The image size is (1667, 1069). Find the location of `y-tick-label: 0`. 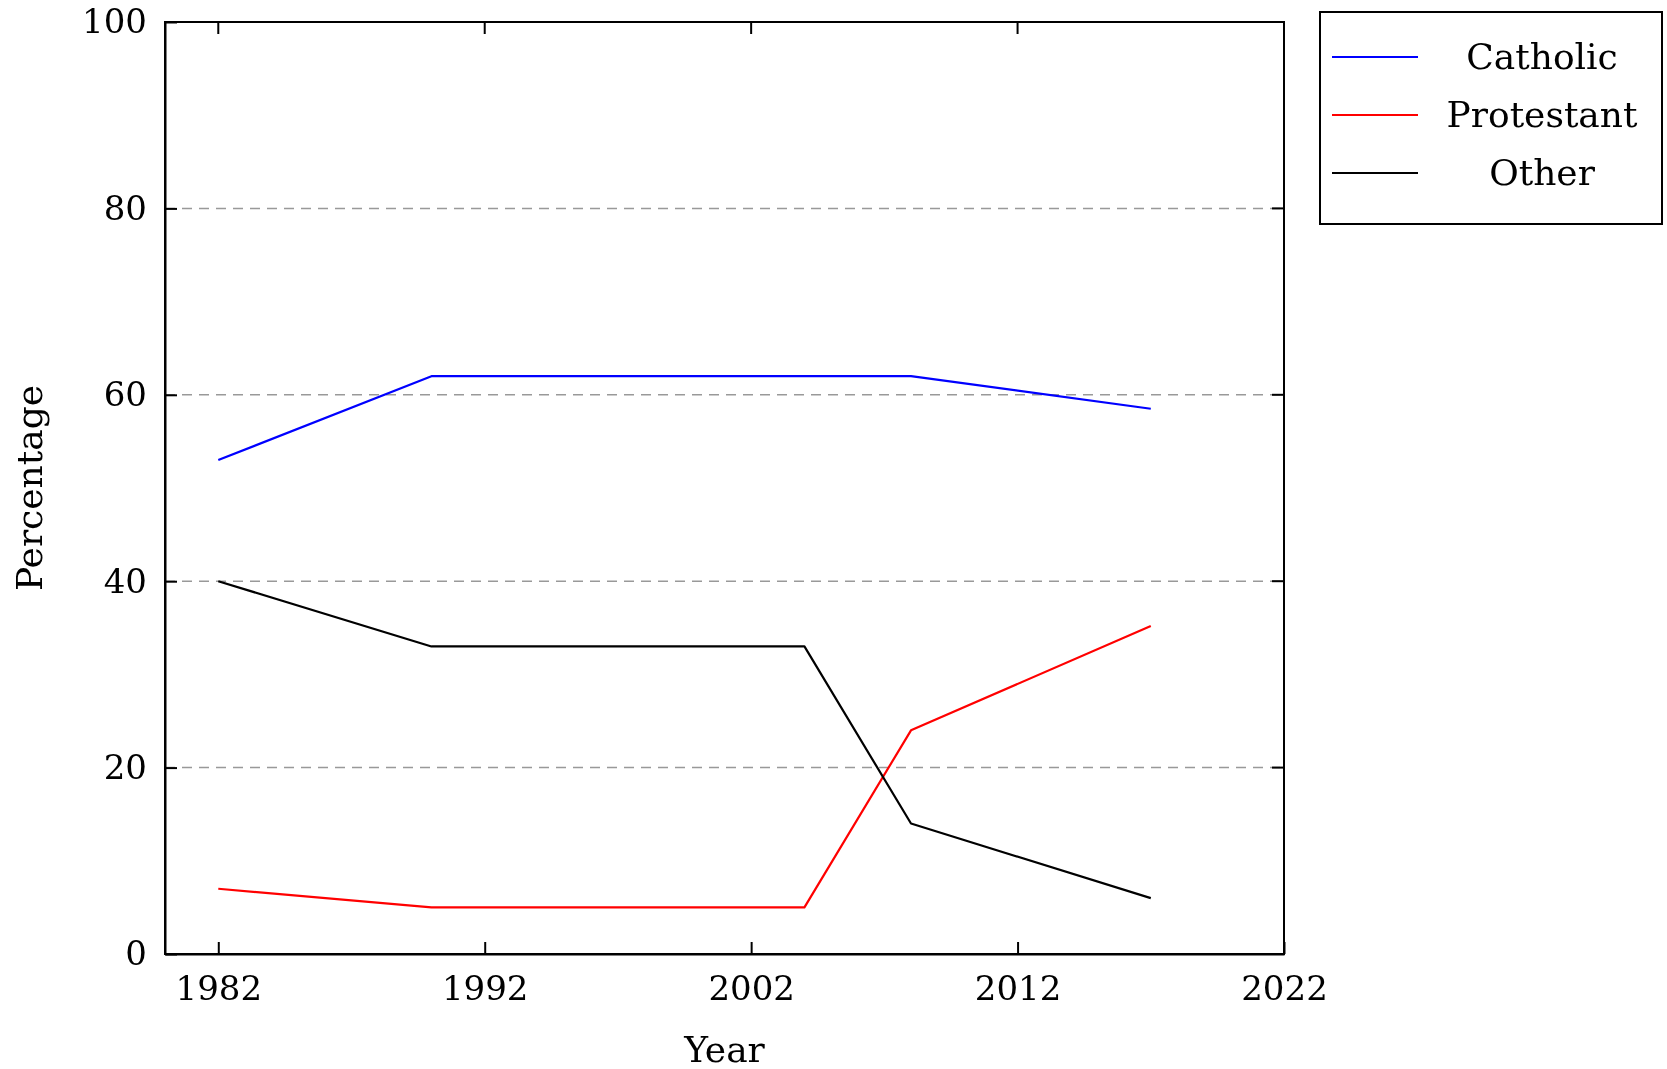

y-tick-label: 0 is located at coordinates (136, 953).